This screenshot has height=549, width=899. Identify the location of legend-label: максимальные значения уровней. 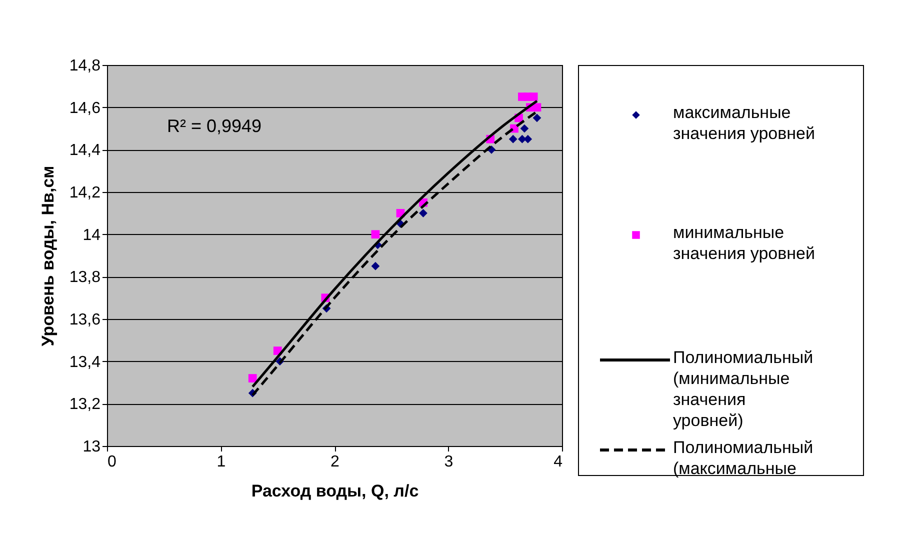
(744, 123).